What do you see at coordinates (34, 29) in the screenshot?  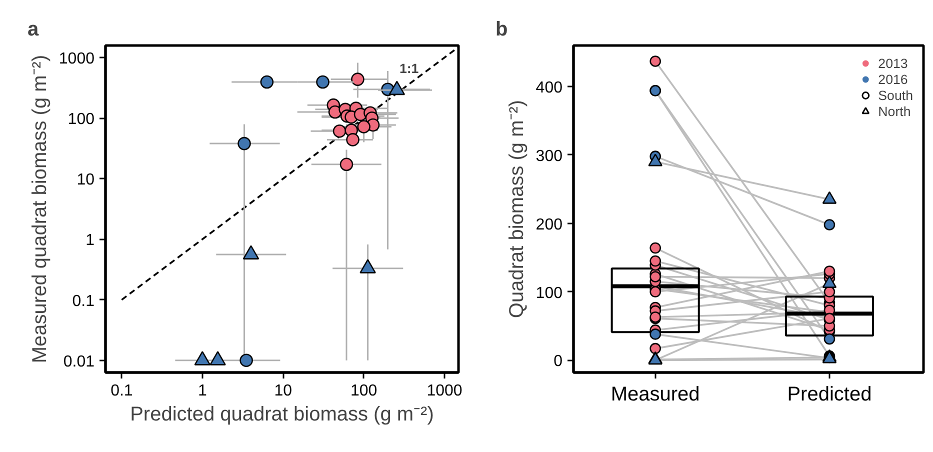 I see `chart-title: a` at bounding box center [34, 29].